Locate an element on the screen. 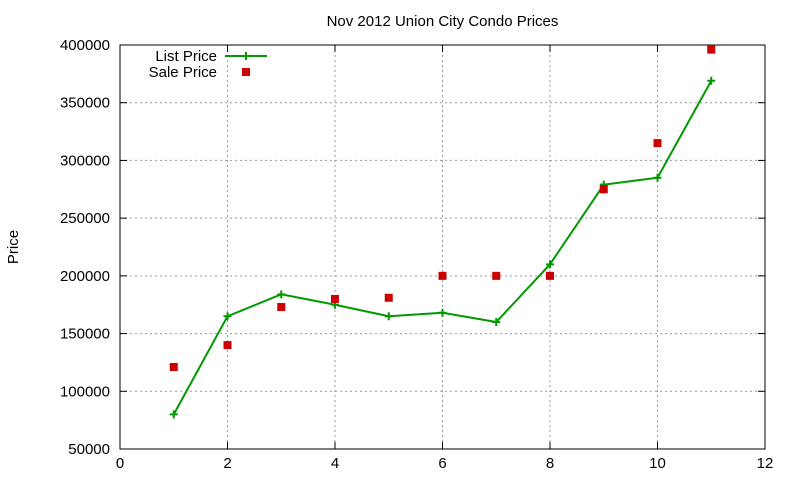  y-tick-label: 400000 is located at coordinates (85, 45).